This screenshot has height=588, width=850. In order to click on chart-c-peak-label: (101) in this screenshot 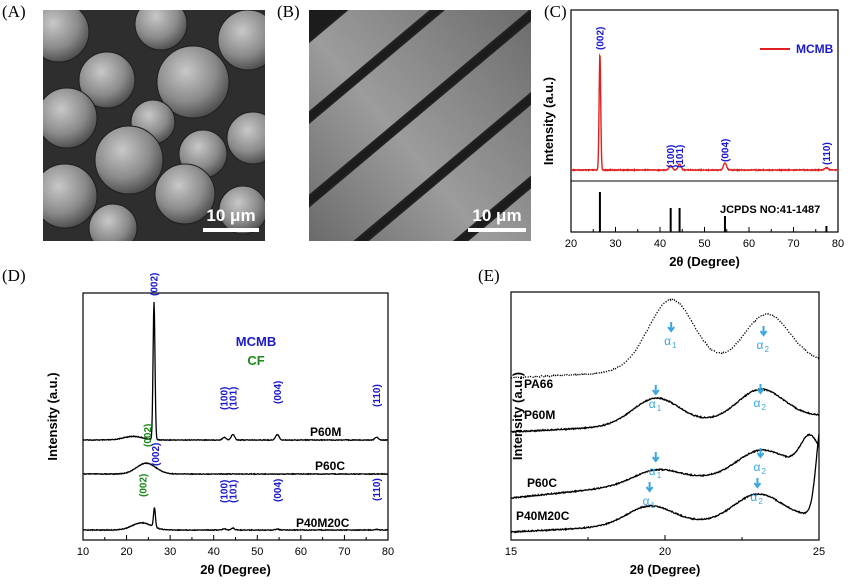, I will do `click(680, 156)`.